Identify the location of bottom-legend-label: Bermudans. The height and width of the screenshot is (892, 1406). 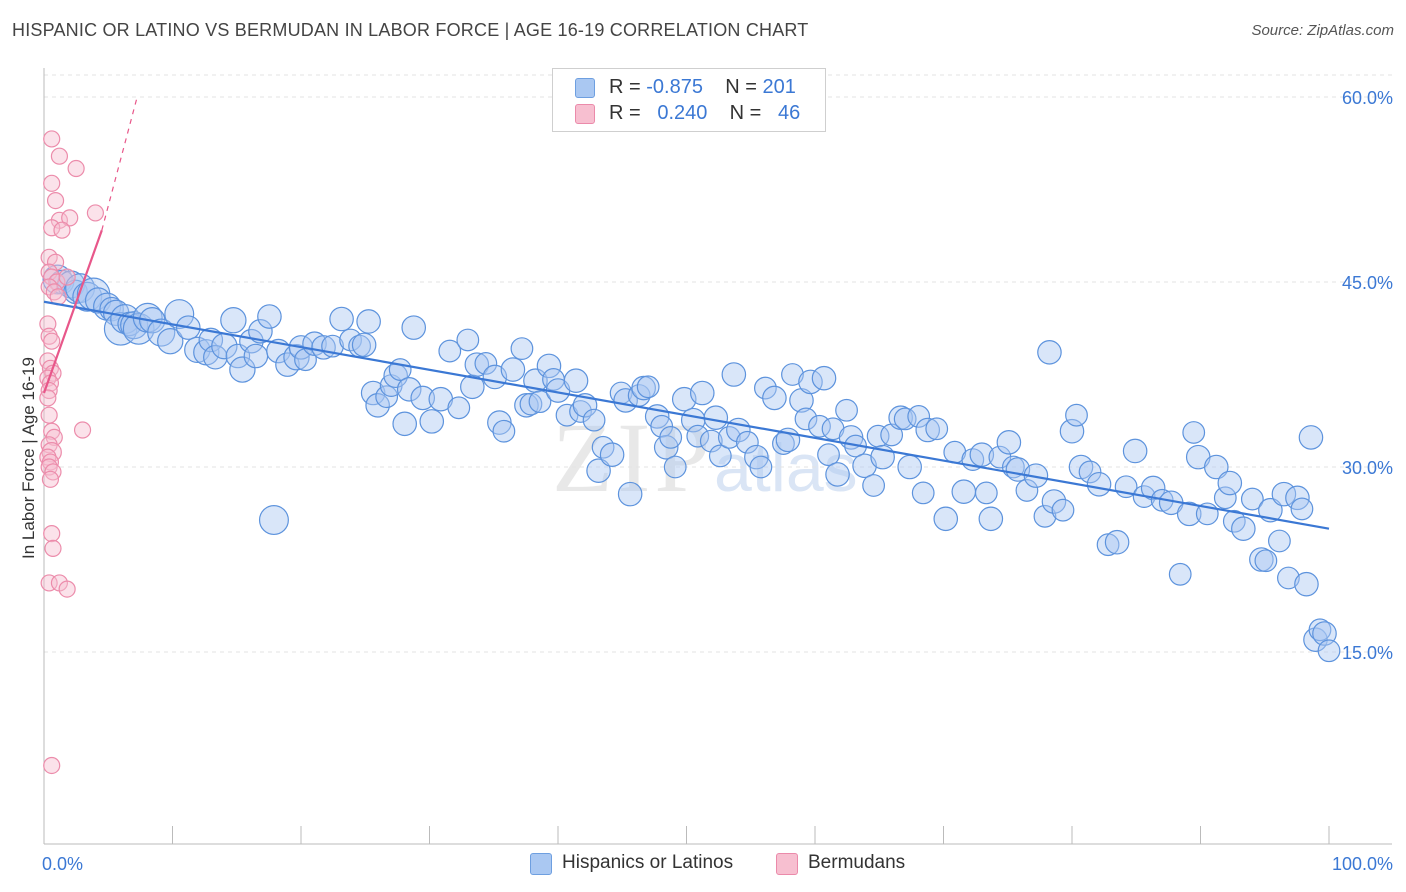
(857, 862).